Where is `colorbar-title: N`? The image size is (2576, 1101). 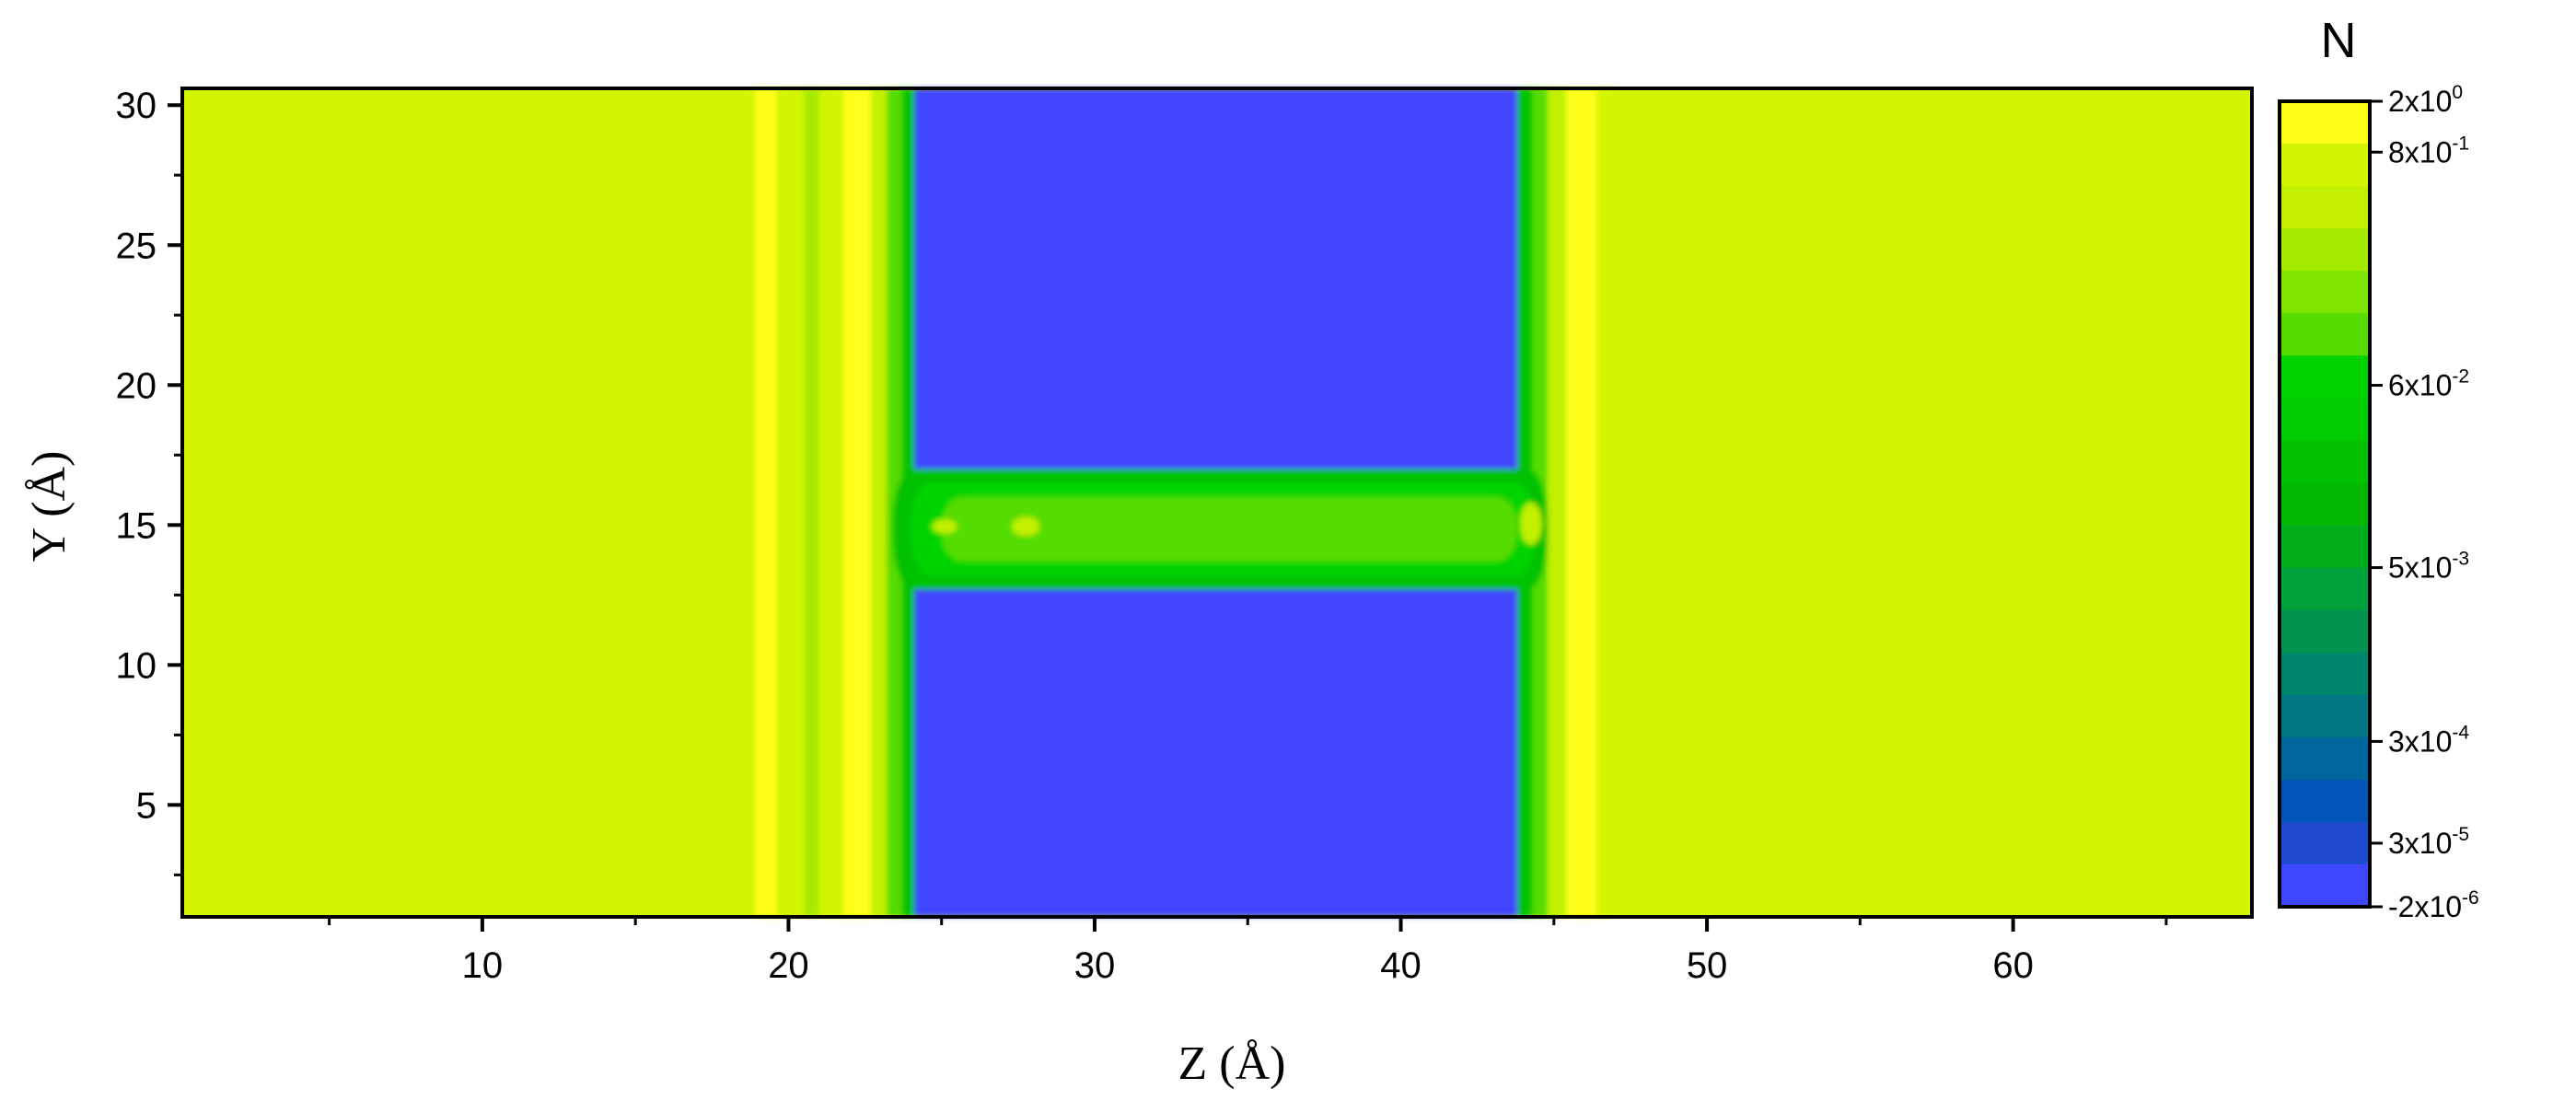
colorbar-title: N is located at coordinates (2339, 40).